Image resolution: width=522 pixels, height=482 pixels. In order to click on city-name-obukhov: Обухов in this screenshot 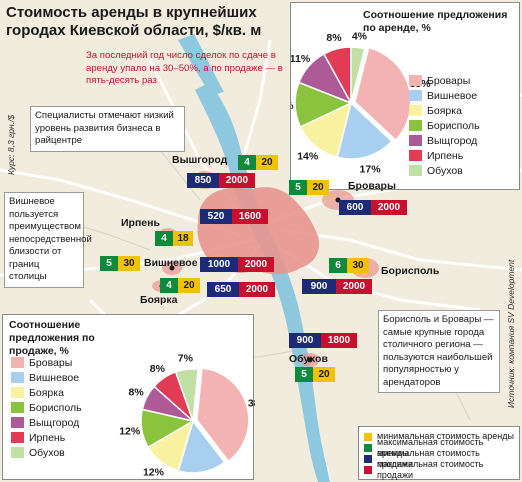, I will do `click(308, 359)`.